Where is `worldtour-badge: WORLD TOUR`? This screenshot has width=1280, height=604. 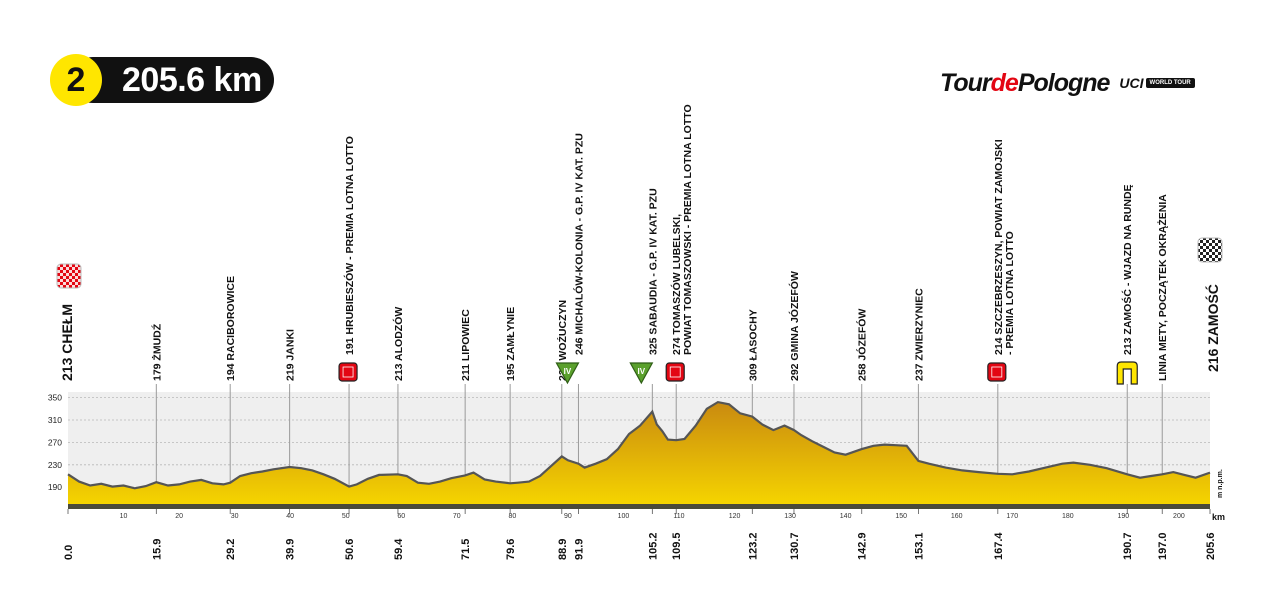 worldtour-badge: WORLD TOUR is located at coordinates (1170, 83).